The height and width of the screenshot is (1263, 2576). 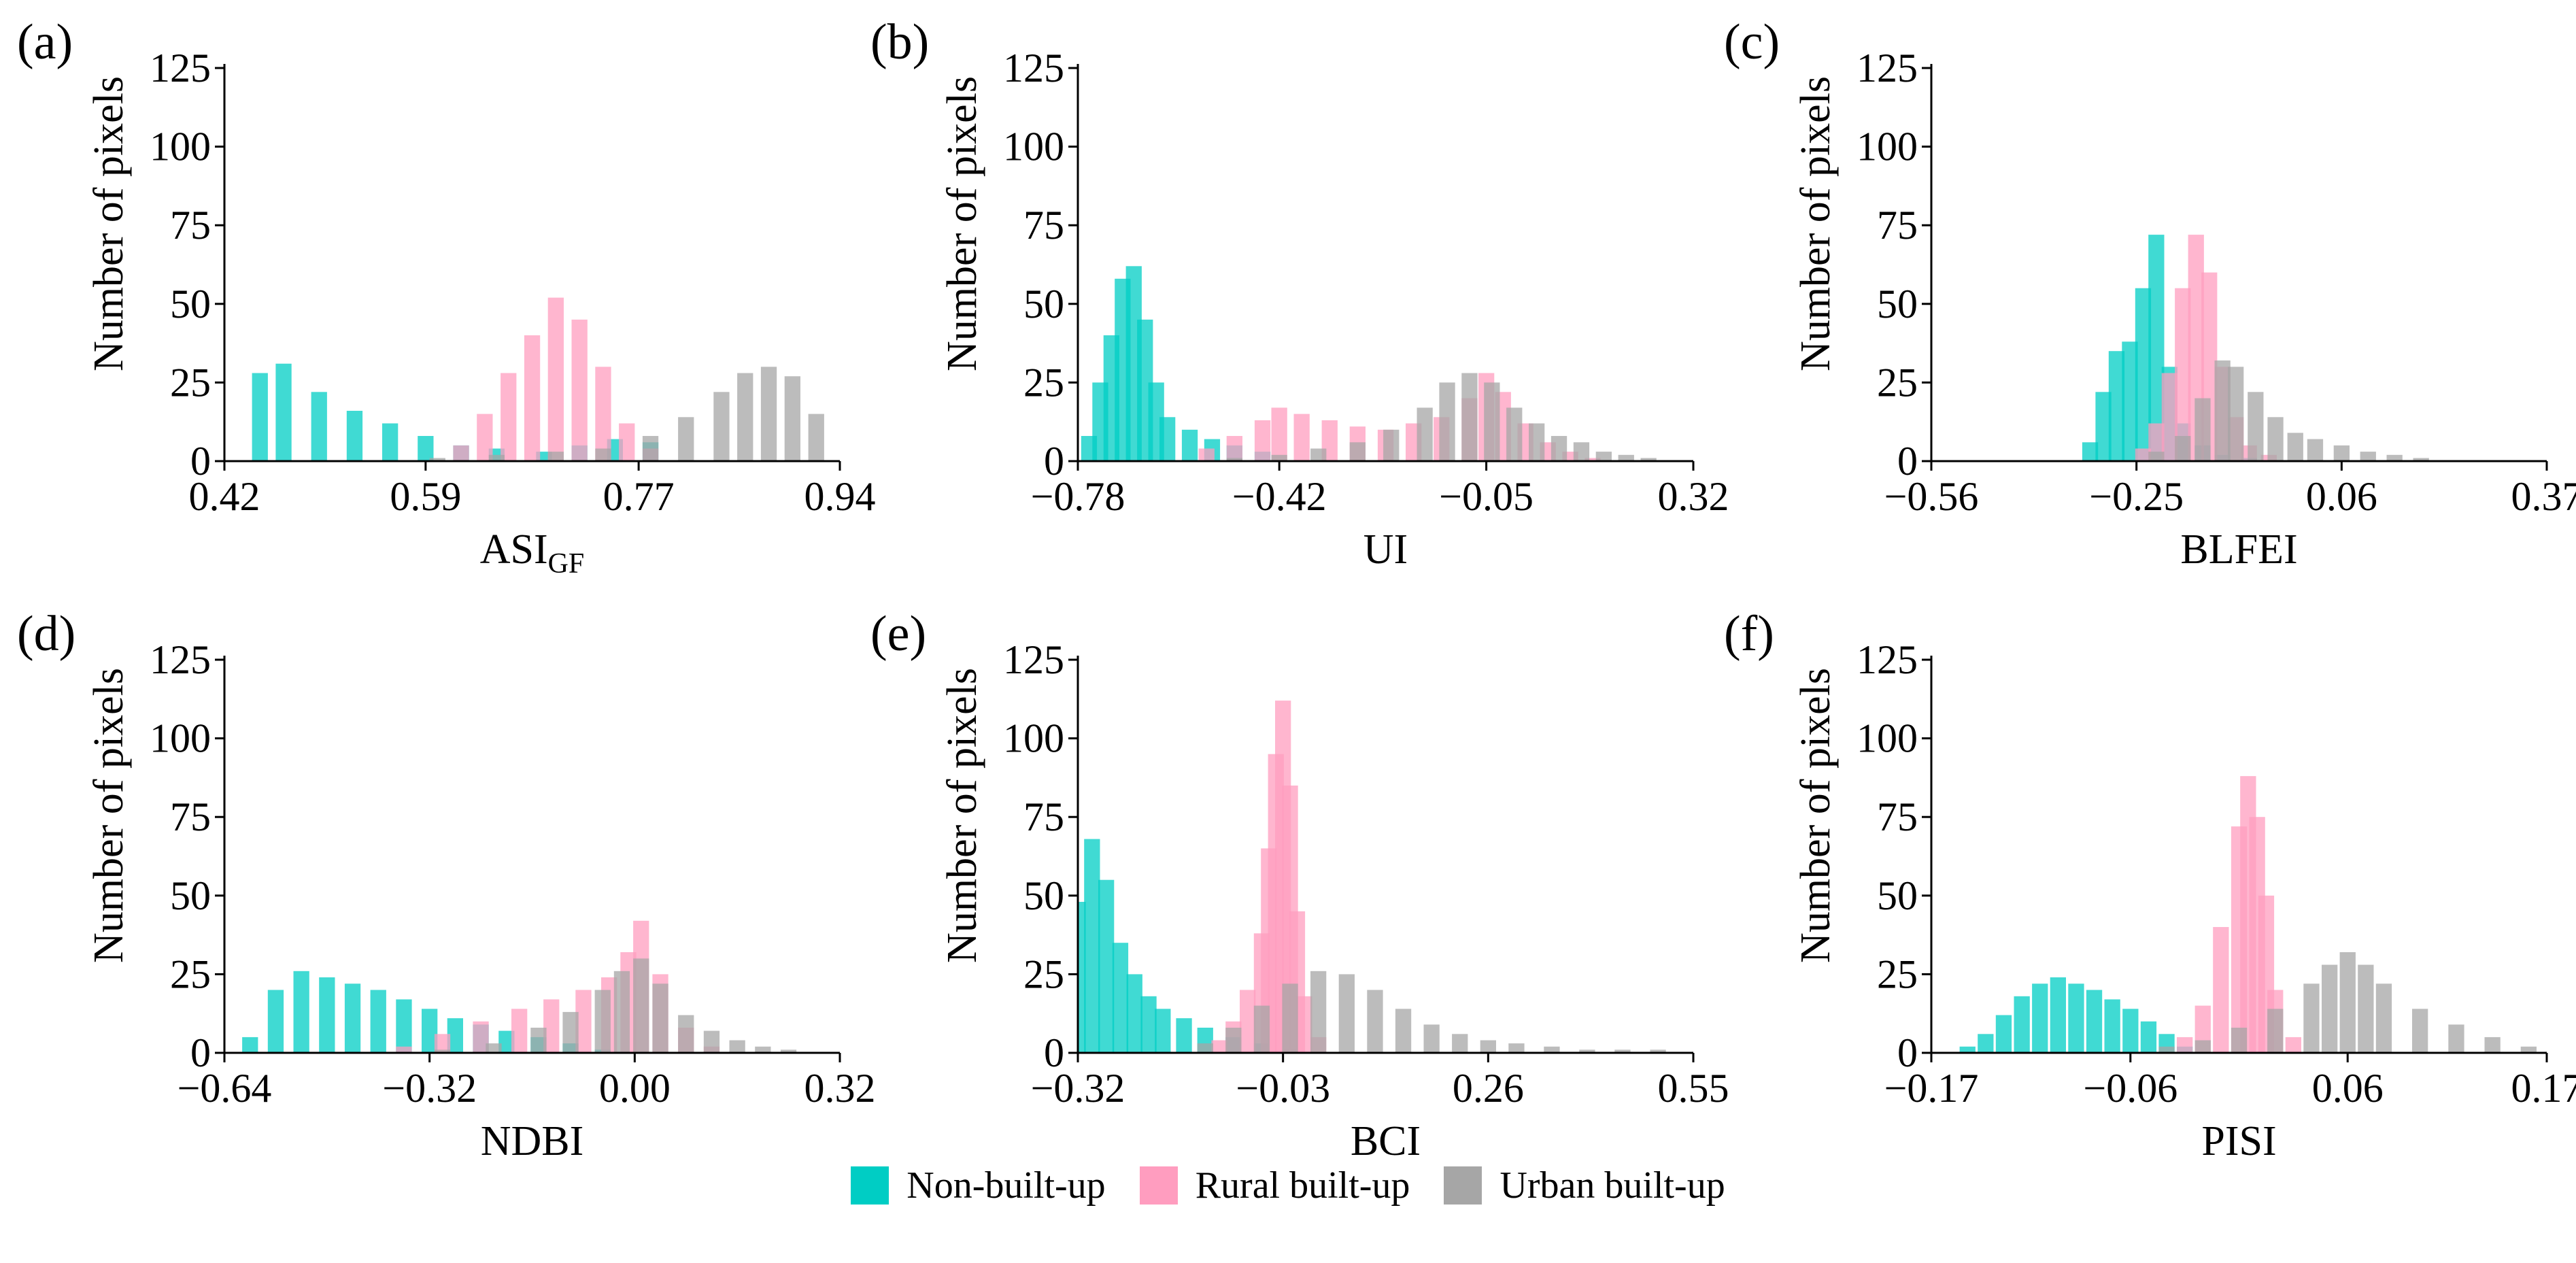 What do you see at coordinates (46, 634) in the screenshot?
I see `panel-label: (d)` at bounding box center [46, 634].